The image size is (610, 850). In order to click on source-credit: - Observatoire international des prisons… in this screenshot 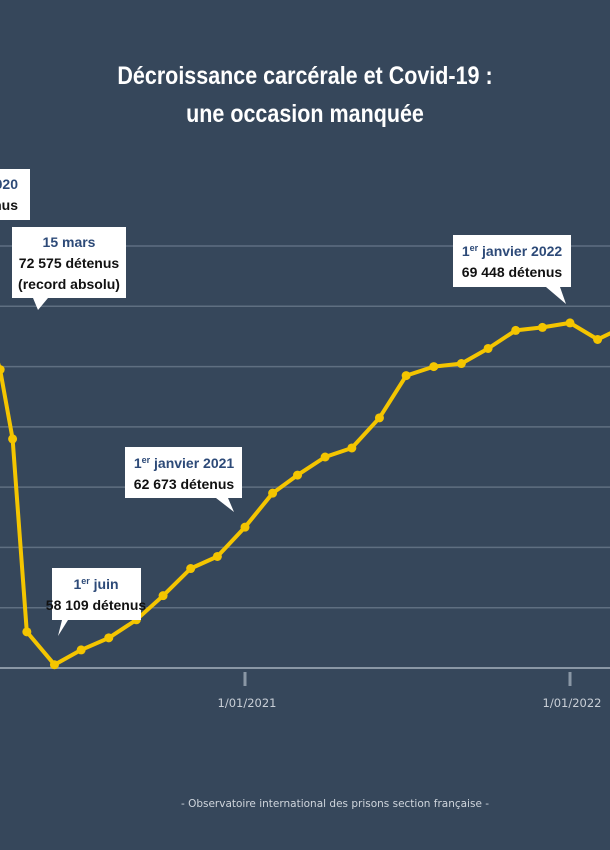, I will do `click(335, 804)`.